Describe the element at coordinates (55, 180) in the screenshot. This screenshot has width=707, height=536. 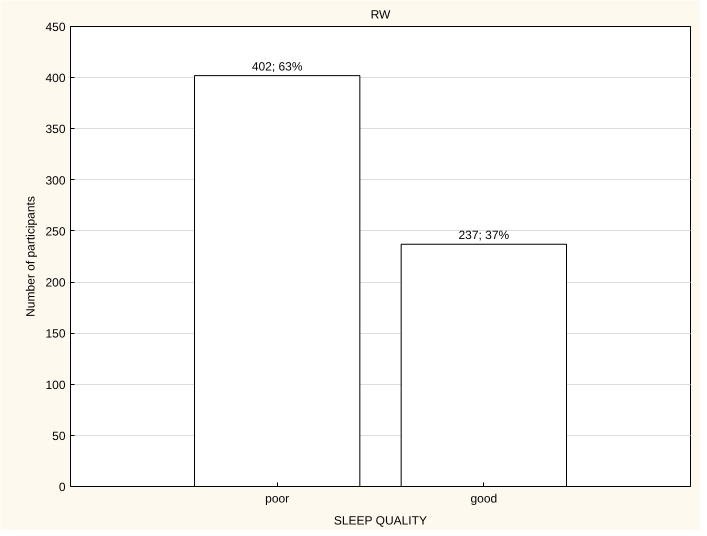
I see `y-tick-label: 300` at that location.